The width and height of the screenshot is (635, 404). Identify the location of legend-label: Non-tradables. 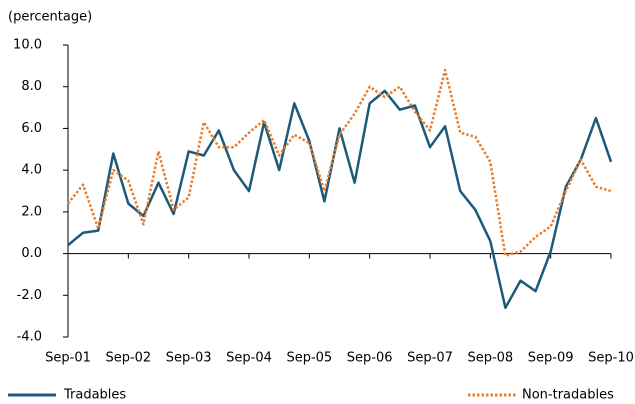
(568, 395).